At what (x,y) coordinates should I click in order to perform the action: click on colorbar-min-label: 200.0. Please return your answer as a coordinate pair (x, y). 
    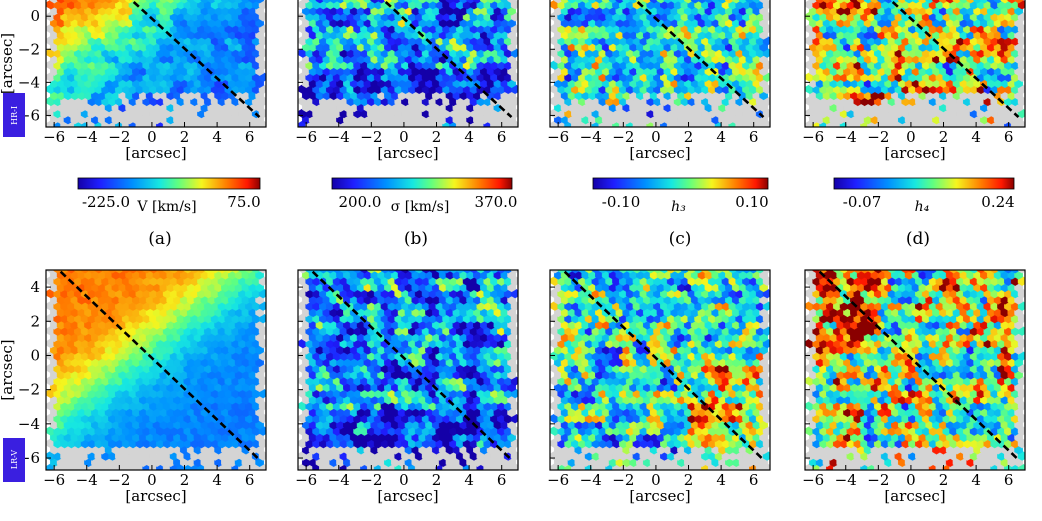
    Looking at the image, I should click on (360, 202).